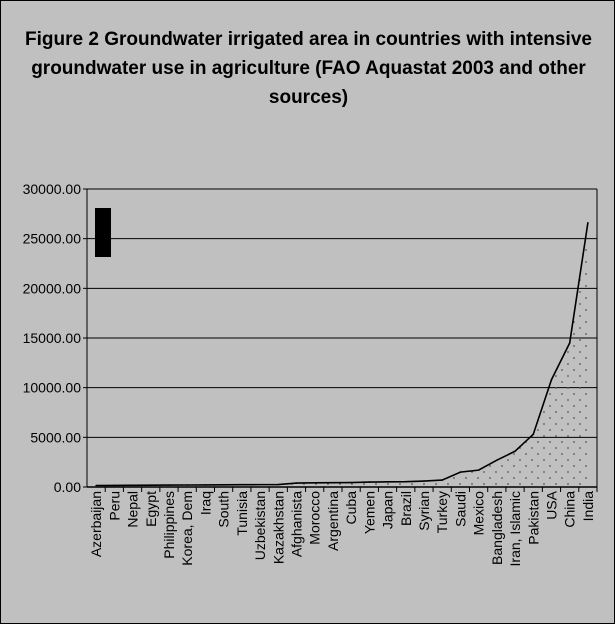 The width and height of the screenshot is (615, 624). I want to click on x-tick-label: Peru, so click(114, 506).